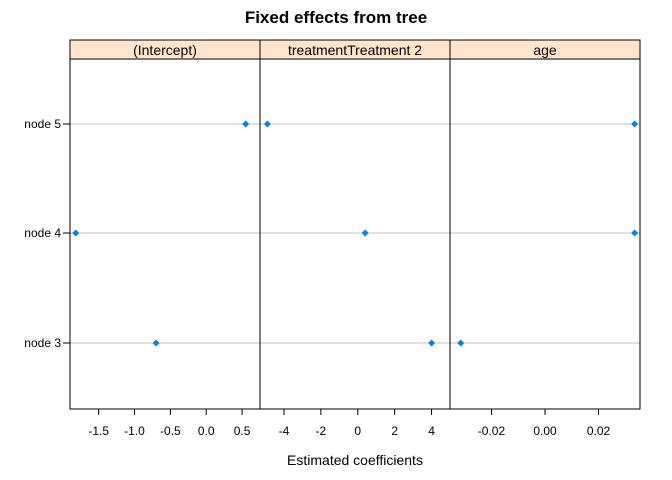 The width and height of the screenshot is (672, 480). What do you see at coordinates (242, 431) in the screenshot?
I see `x-tick-label: 0.5` at bounding box center [242, 431].